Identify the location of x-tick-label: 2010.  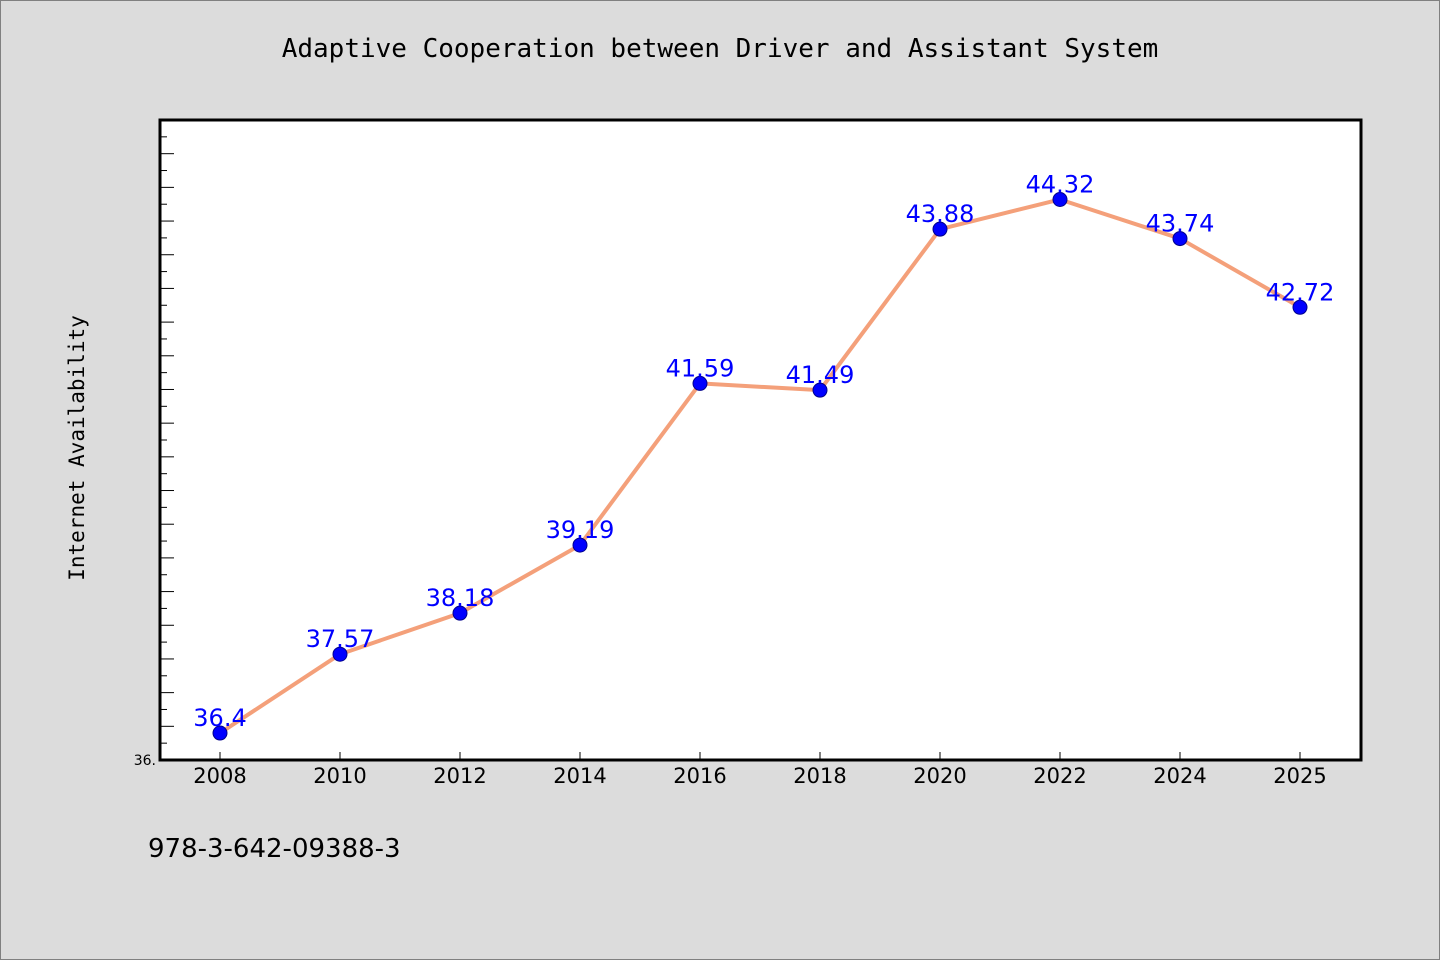
(339, 776).